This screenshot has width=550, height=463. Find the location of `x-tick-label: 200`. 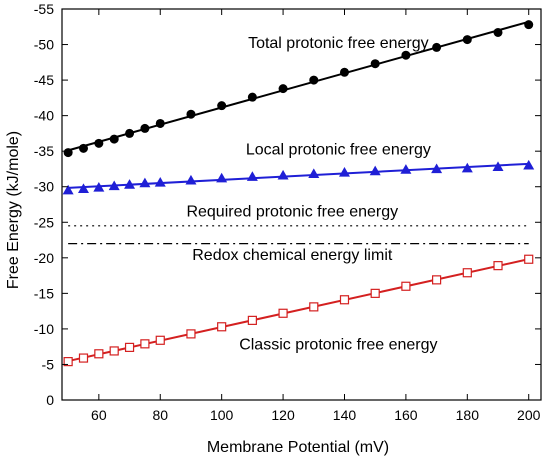

x-tick-label: 200 is located at coordinates (529, 415).